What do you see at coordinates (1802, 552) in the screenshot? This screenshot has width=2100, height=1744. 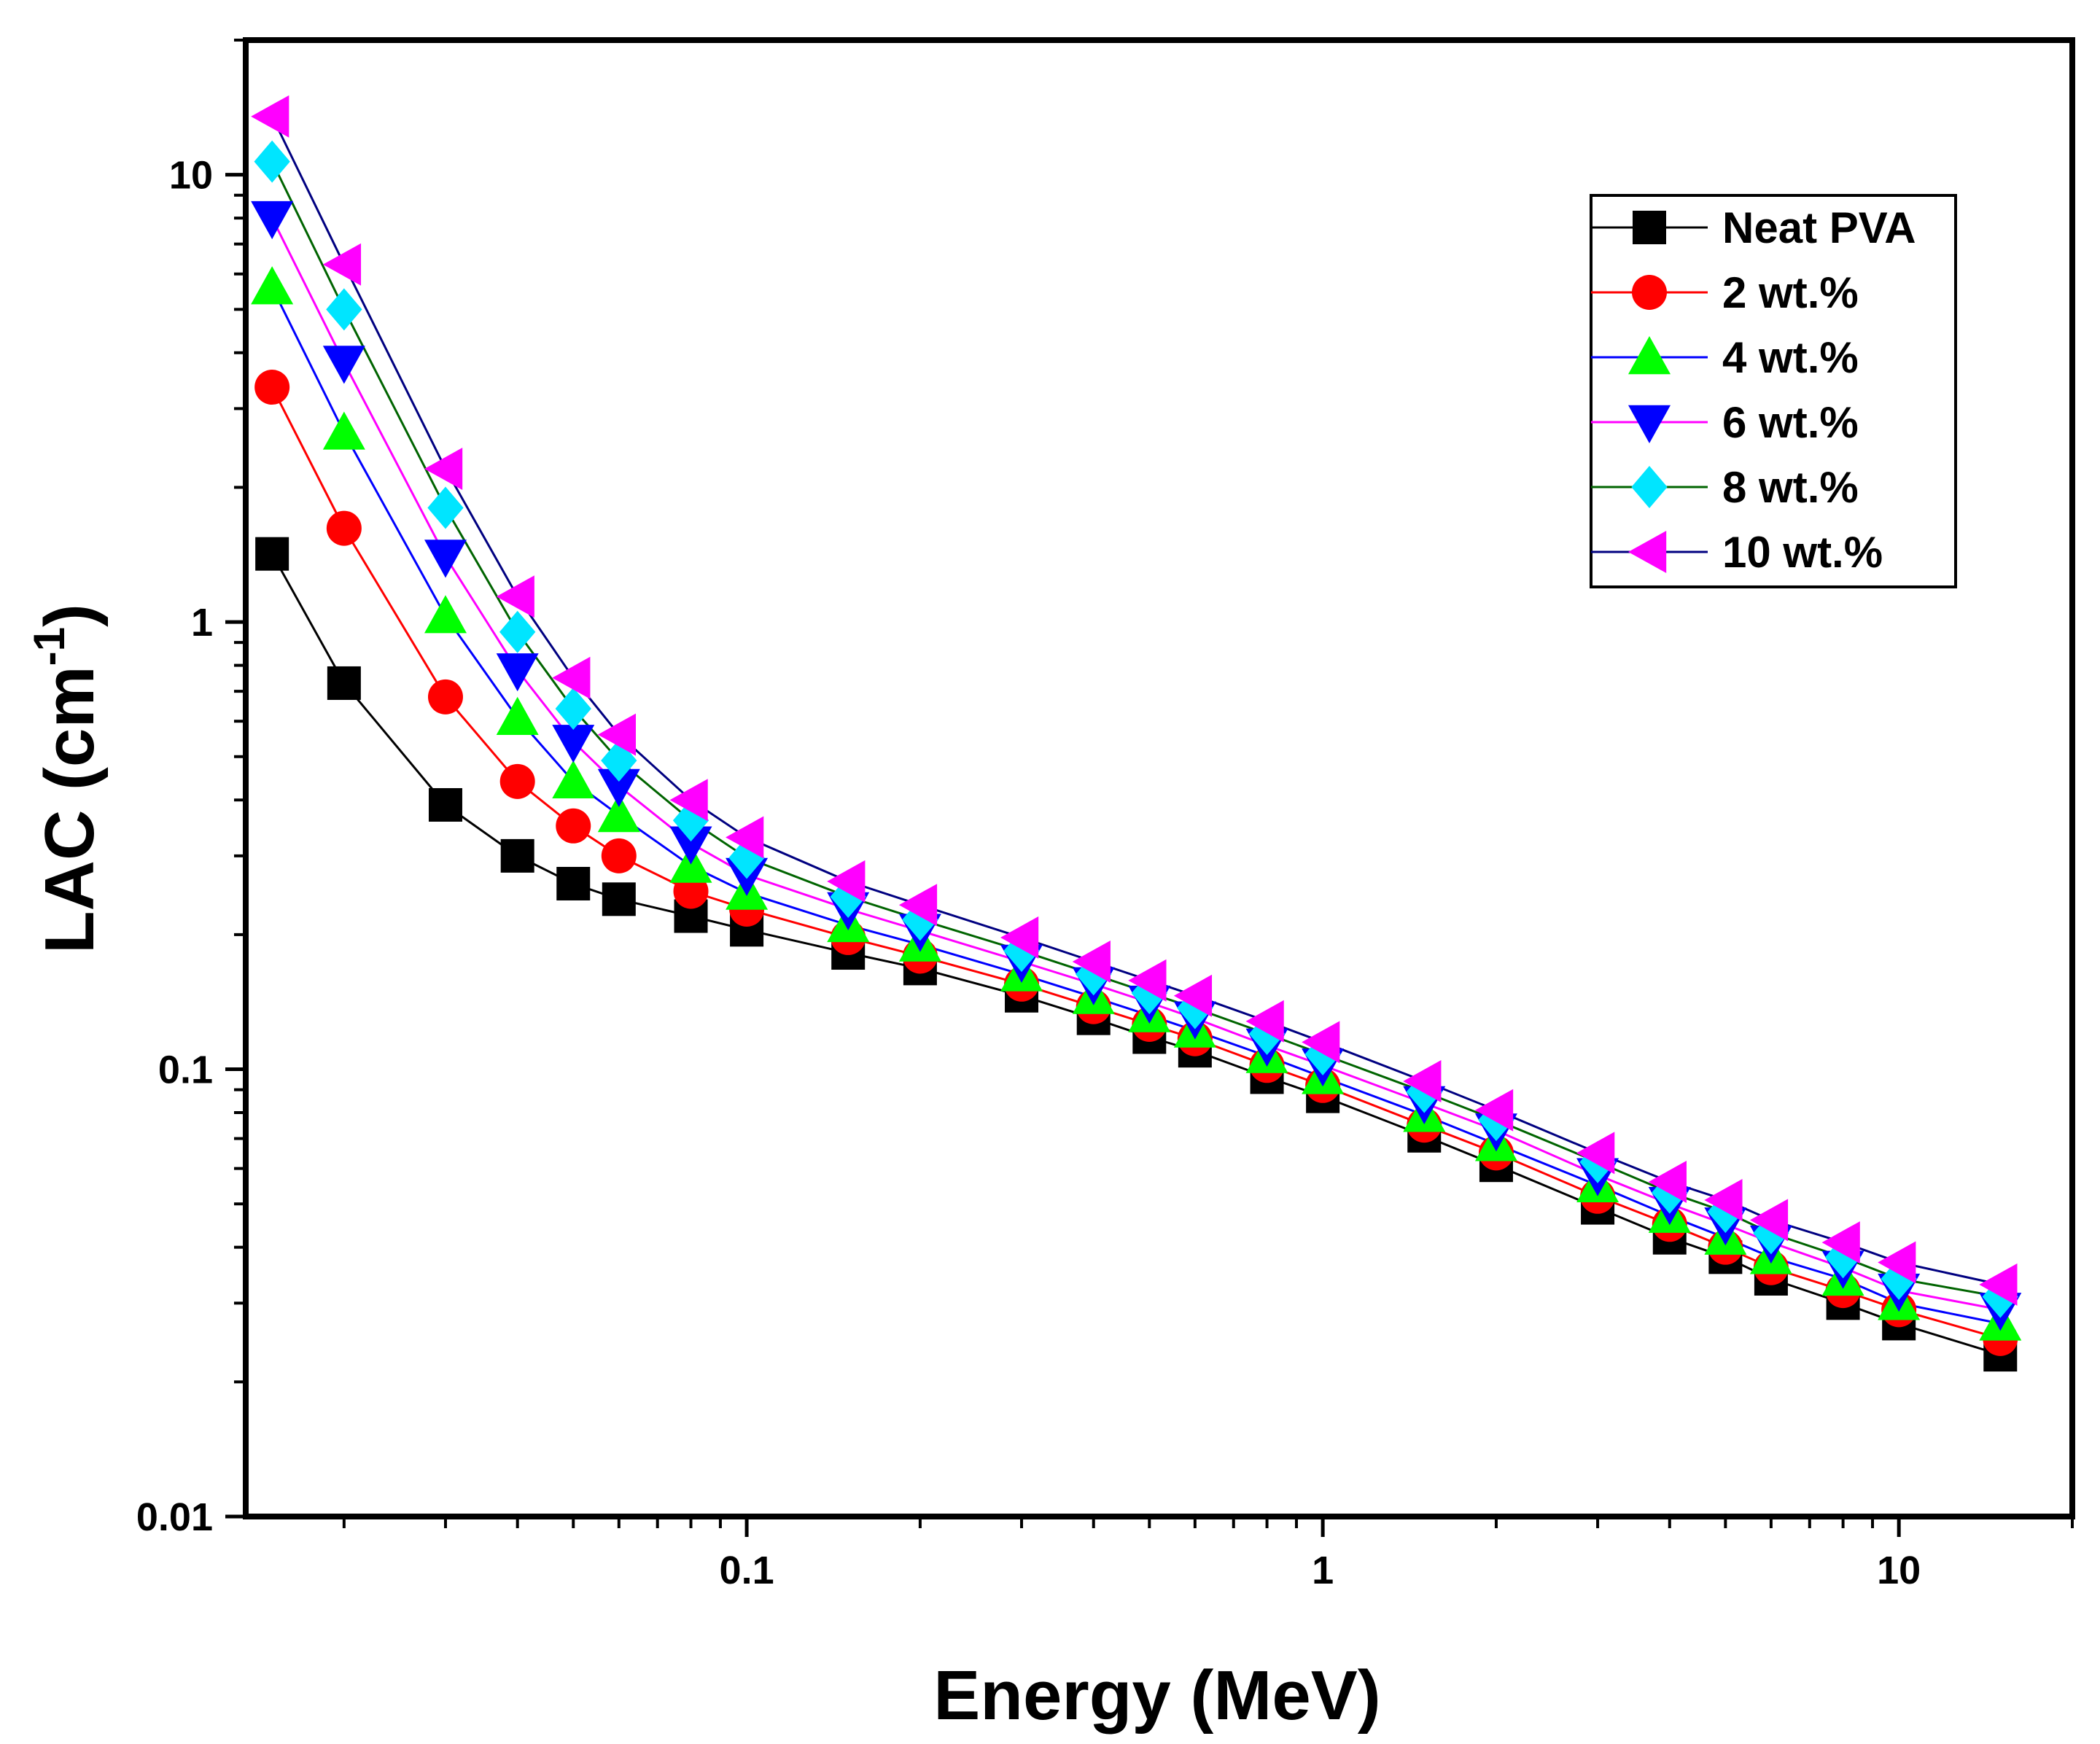 I see `legend-label: 10 wt.%` at bounding box center [1802, 552].